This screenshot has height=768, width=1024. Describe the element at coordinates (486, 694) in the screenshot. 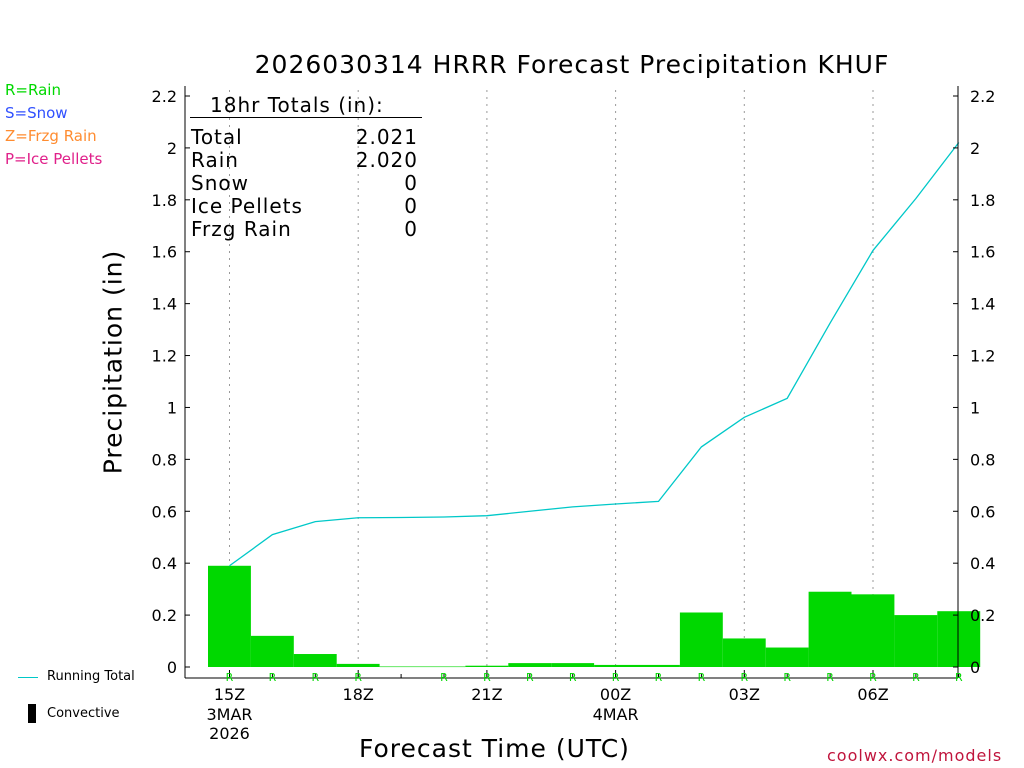

I see `x-tick-label: 21Z` at that location.